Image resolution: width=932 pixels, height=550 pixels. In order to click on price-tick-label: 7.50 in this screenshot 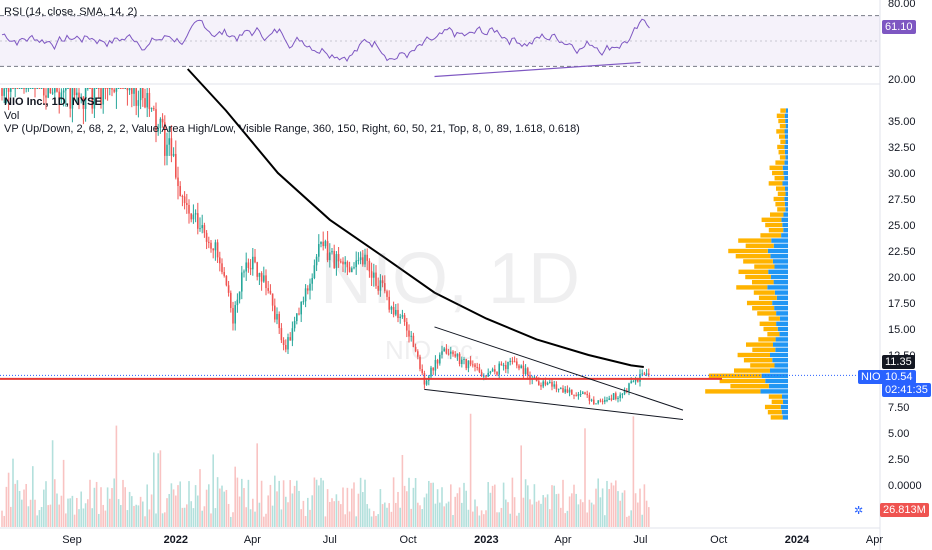, I will do `click(898, 408)`.